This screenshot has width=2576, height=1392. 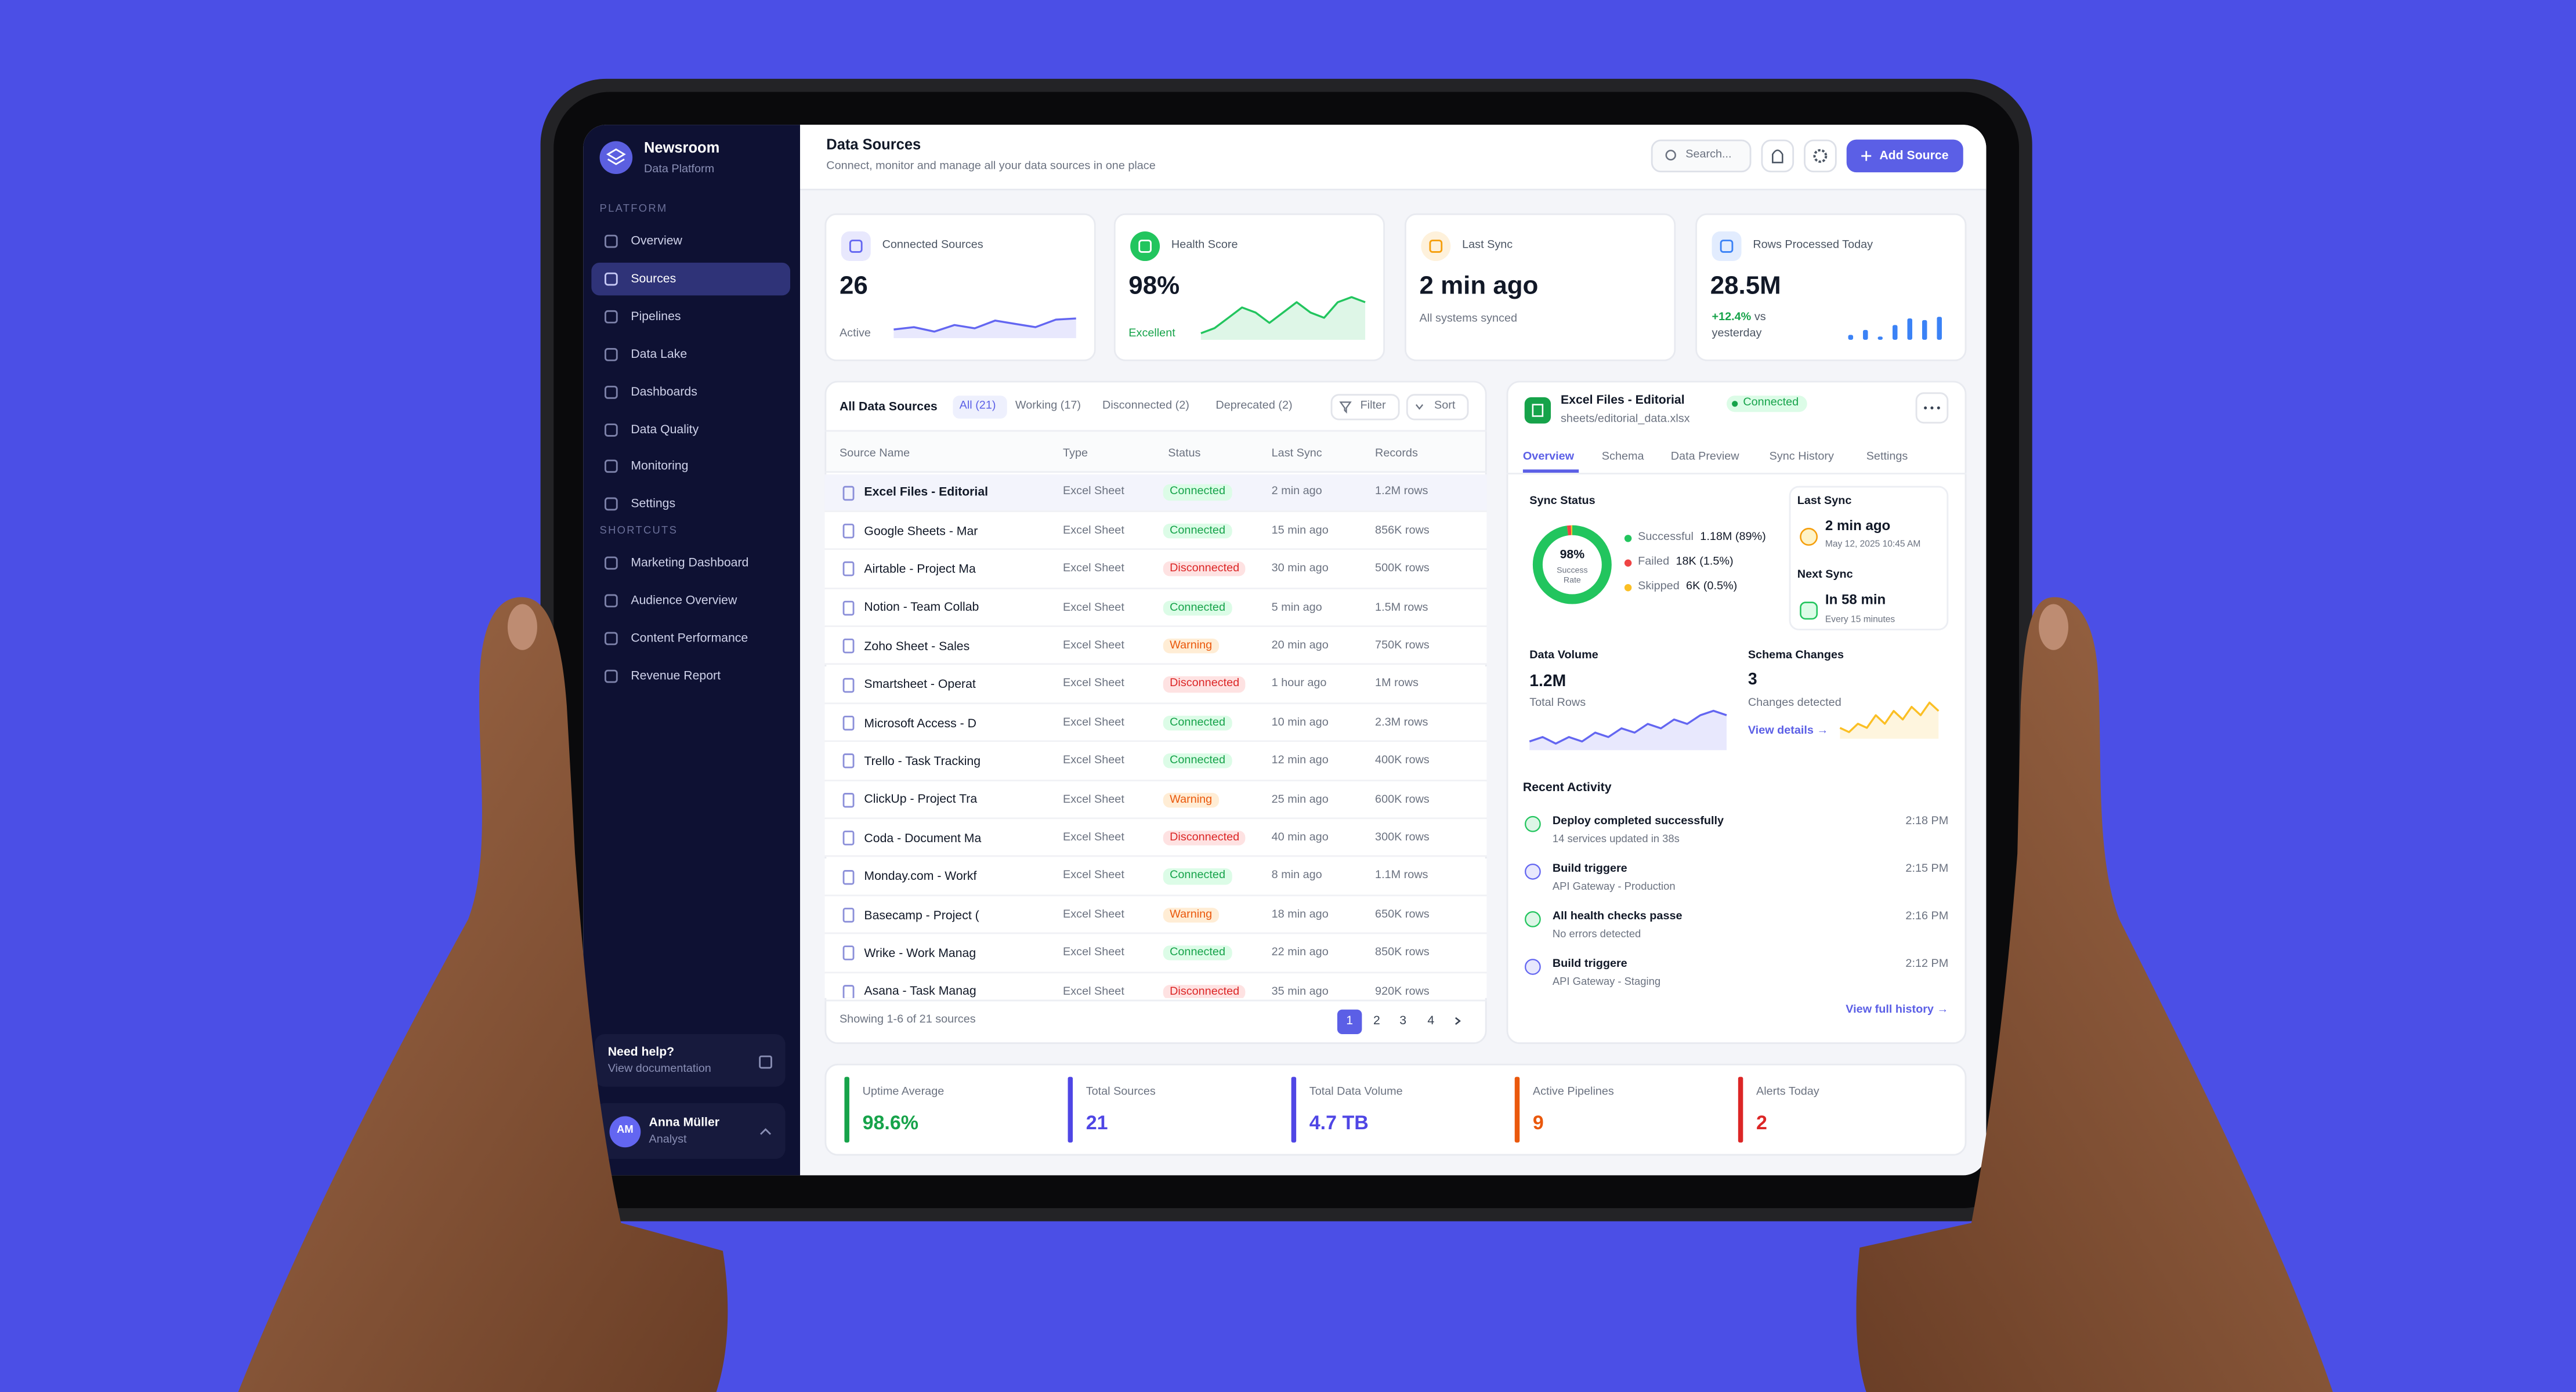 What do you see at coordinates (1752, 679) in the screenshot?
I see `schema-value: 3` at bounding box center [1752, 679].